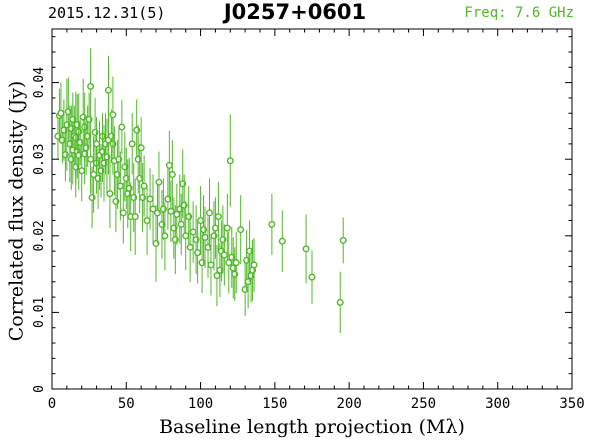 This screenshot has height=443, width=590. What do you see at coordinates (39, 159) in the screenshot?
I see `y-tick-label: 0.03` at bounding box center [39, 159].